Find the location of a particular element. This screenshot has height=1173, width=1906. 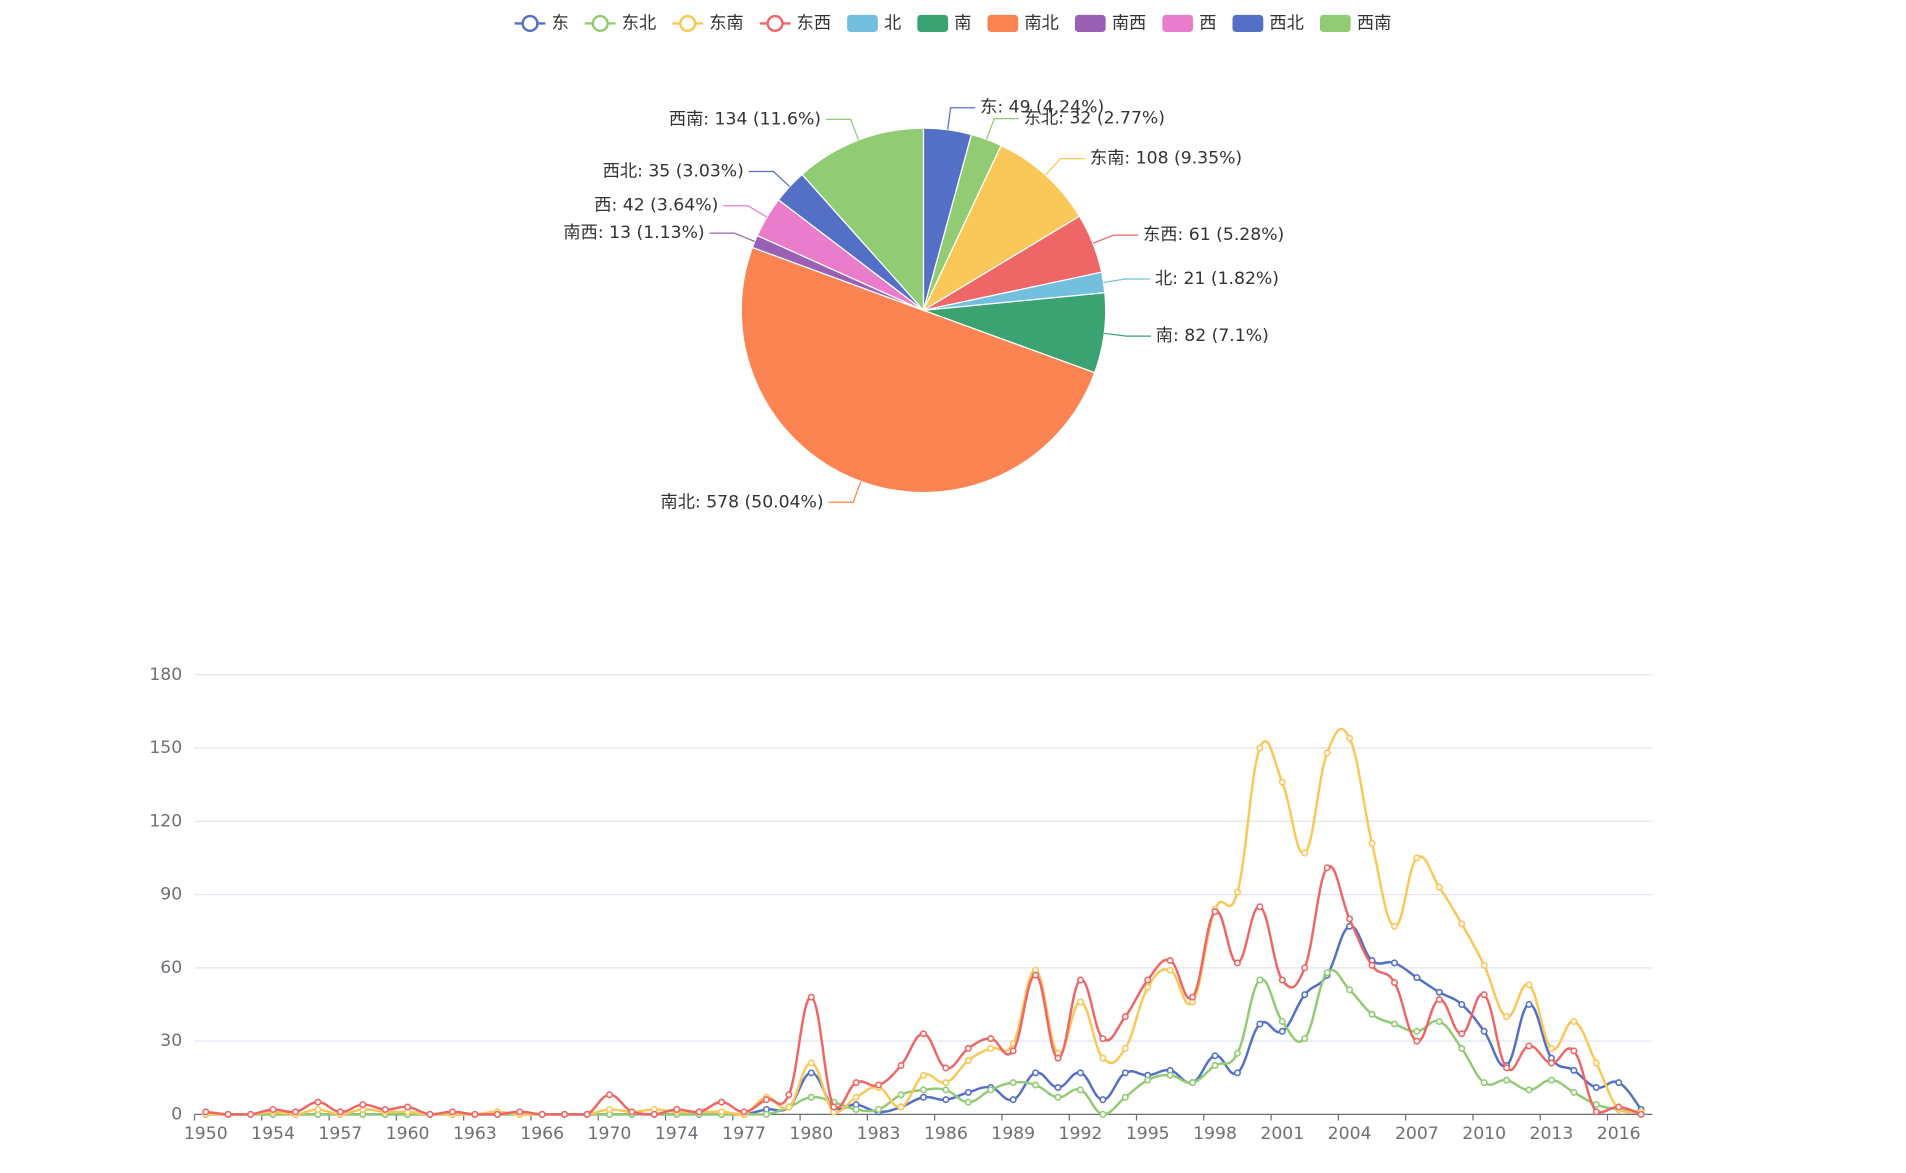

x-tick-label: 1989 is located at coordinates (1013, 1134).